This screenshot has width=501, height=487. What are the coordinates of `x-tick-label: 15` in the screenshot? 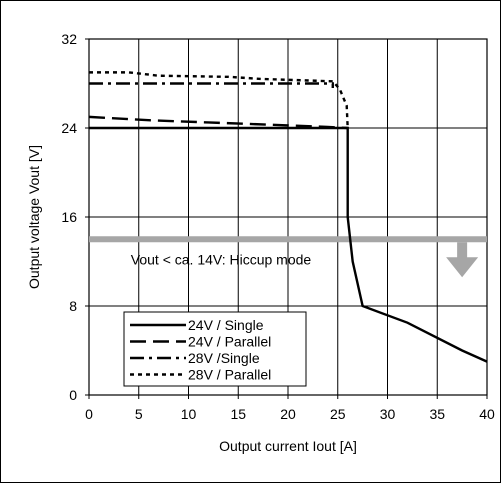 It's located at (238, 414).